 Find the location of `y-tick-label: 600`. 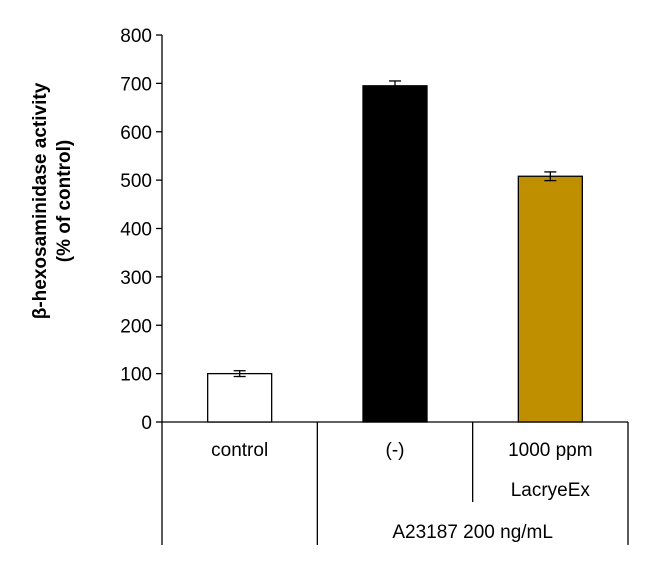

y-tick-label: 600 is located at coordinates (136, 133).